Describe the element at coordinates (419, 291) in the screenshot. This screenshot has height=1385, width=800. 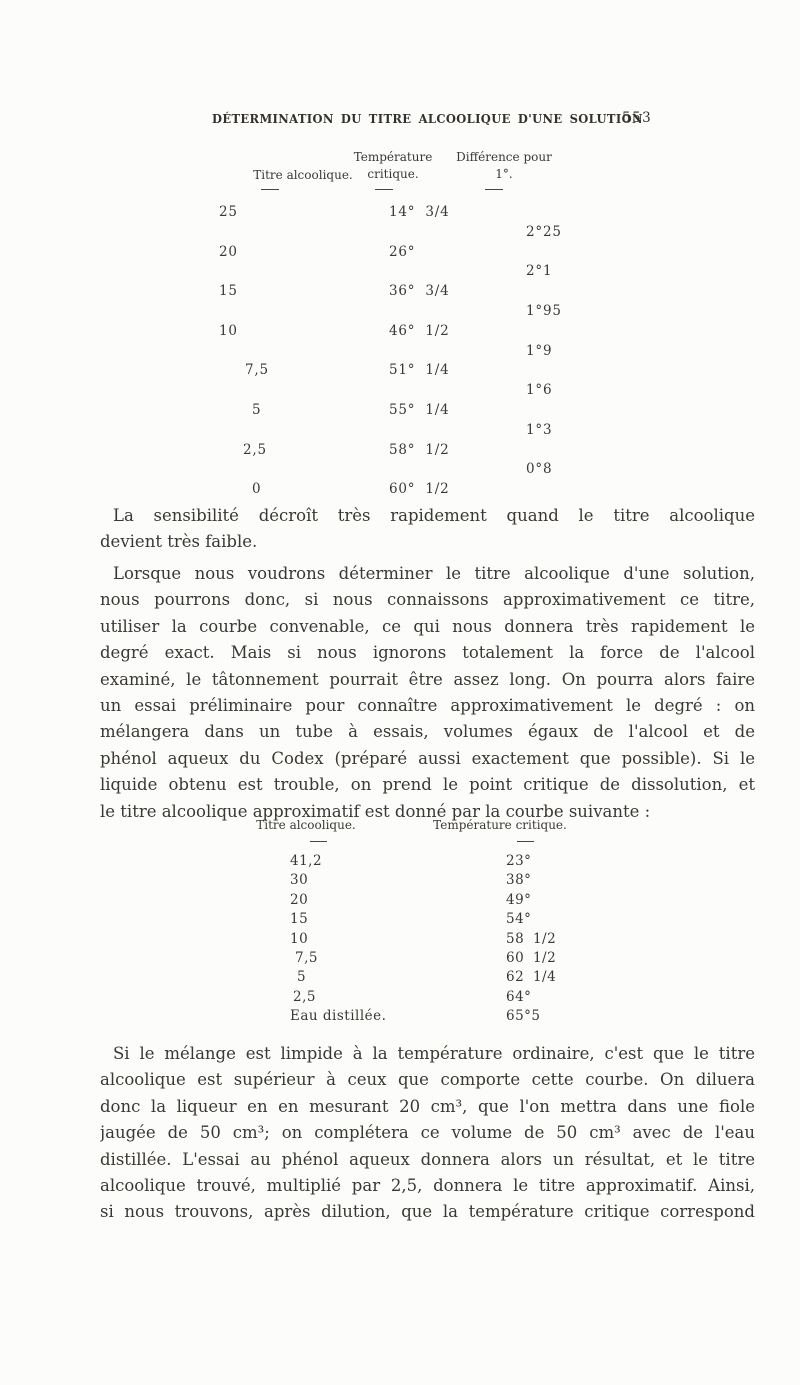
I see `temp-cell: 36° 3/4` at that location.